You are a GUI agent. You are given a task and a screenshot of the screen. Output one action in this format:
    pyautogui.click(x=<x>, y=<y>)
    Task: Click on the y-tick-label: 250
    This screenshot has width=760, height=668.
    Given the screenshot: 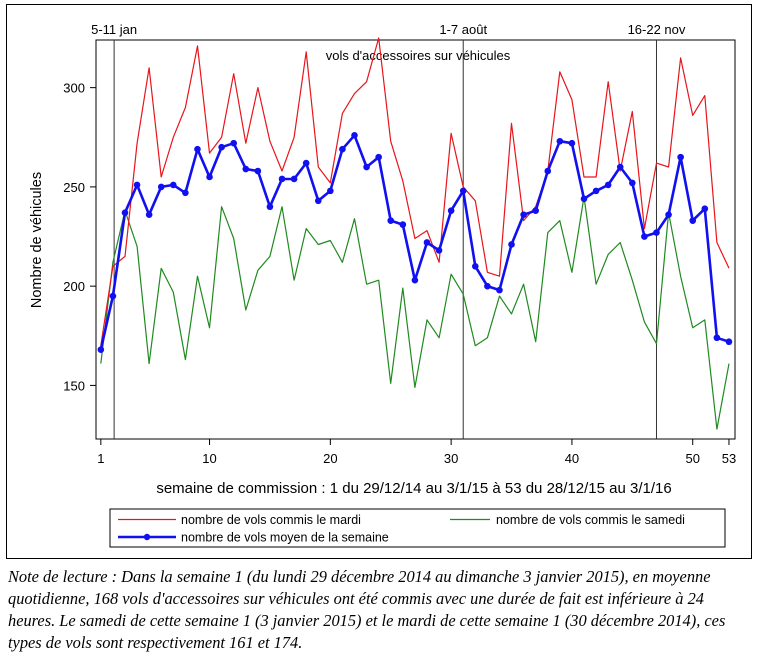 What is the action you would take?
    pyautogui.click(x=74, y=187)
    